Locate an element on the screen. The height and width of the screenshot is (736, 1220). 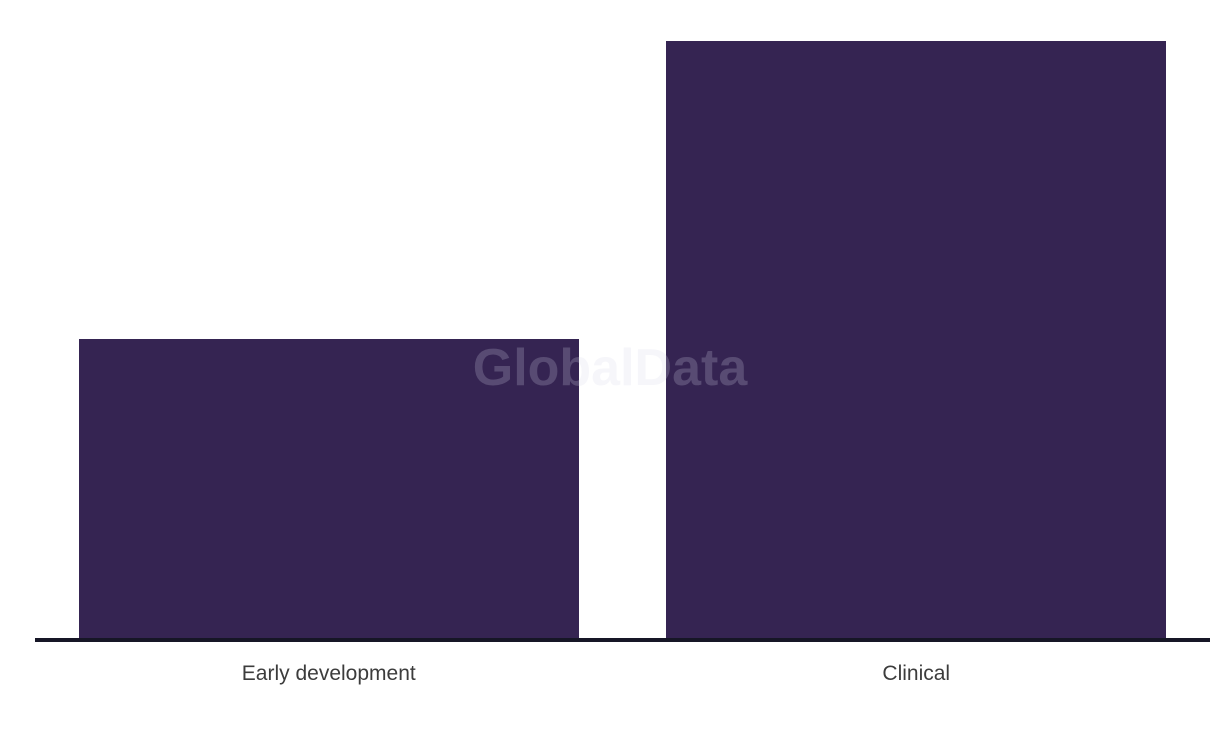
x-tick-label-clinical: Clinical is located at coordinates (916, 673).